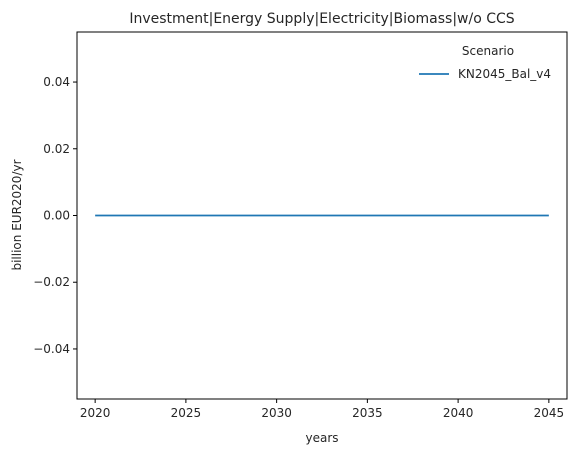  What do you see at coordinates (485, 62) in the screenshot?
I see `legend: Scenario KN2045_Bal_v4` at bounding box center [485, 62].